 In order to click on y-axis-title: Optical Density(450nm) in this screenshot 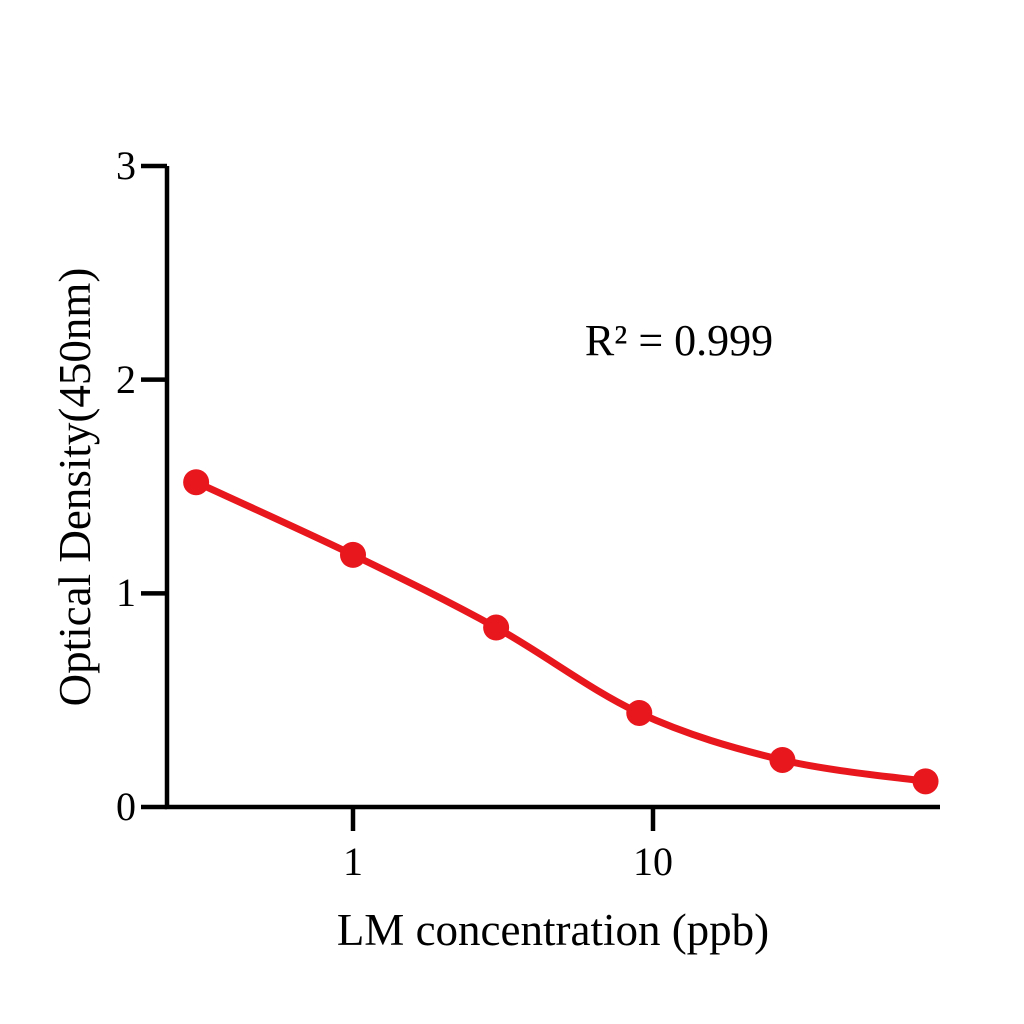, I will do `click(75, 487)`.